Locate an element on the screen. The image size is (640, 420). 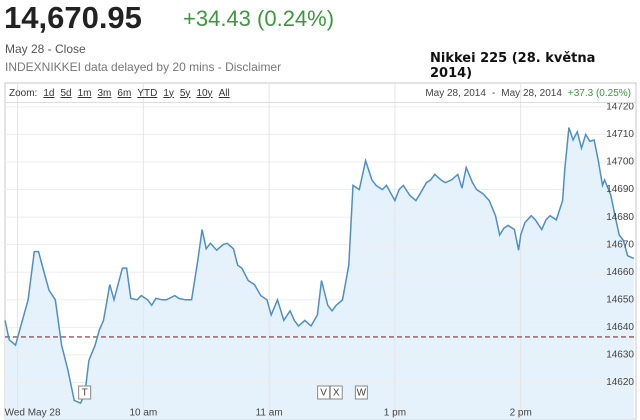
event-flag: V is located at coordinates (324, 392).